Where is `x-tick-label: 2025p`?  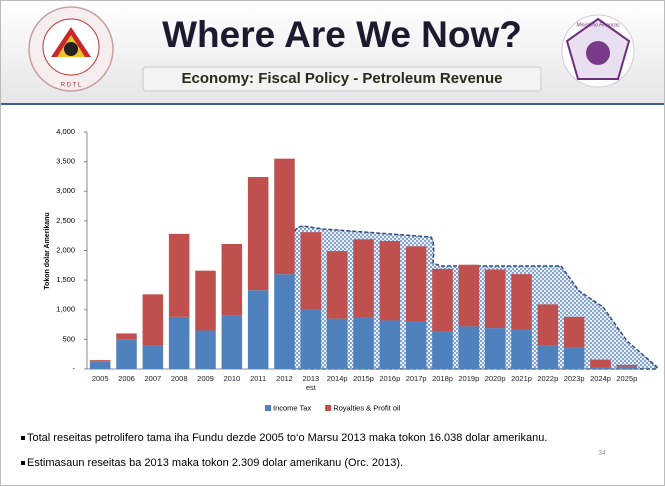
x-tick-label: 2025p is located at coordinates (627, 378).